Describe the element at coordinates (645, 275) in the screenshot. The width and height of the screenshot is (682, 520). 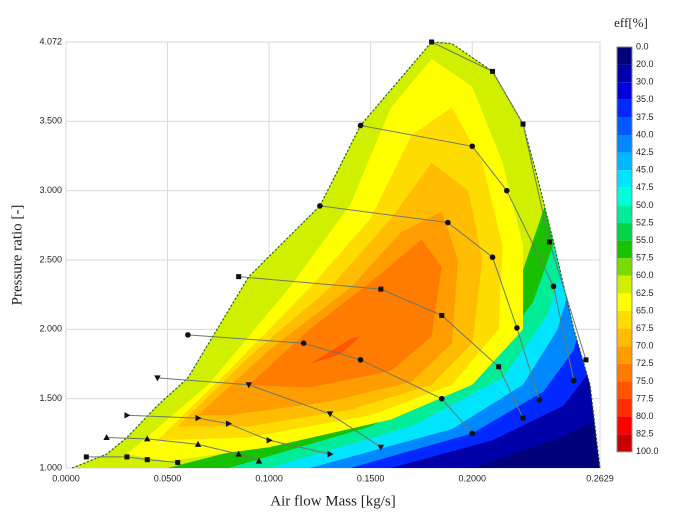
I see `colorbar-label: 60.0` at that location.